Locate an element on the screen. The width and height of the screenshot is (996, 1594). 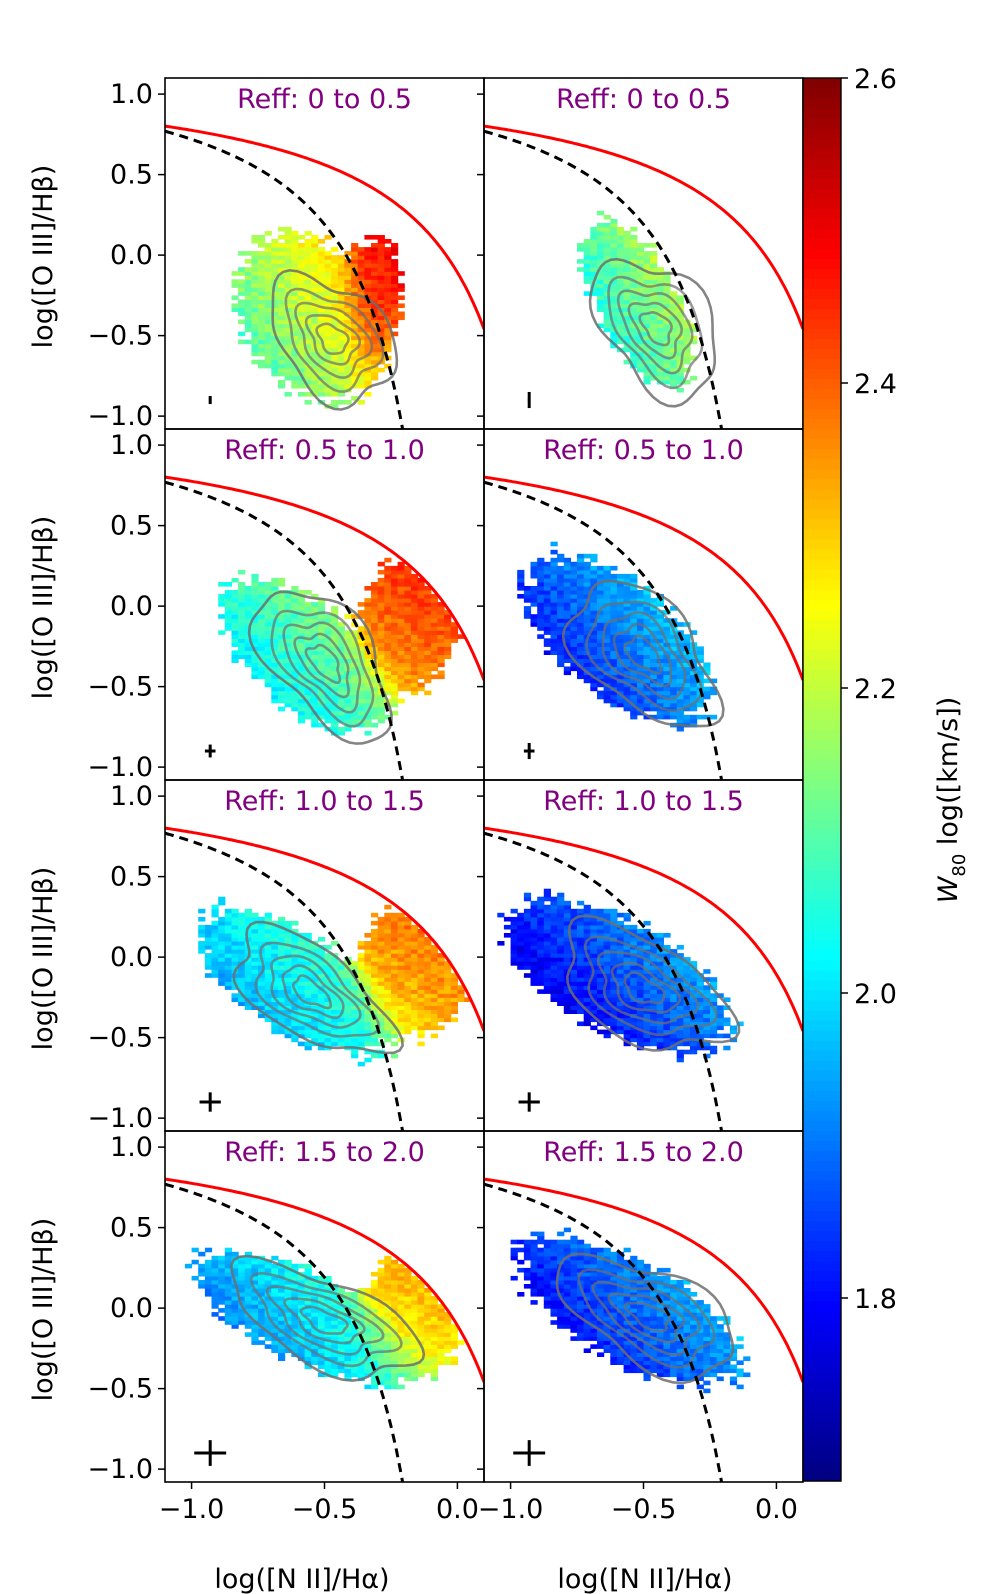
panel-plot-area is located at coordinates (324, 276).